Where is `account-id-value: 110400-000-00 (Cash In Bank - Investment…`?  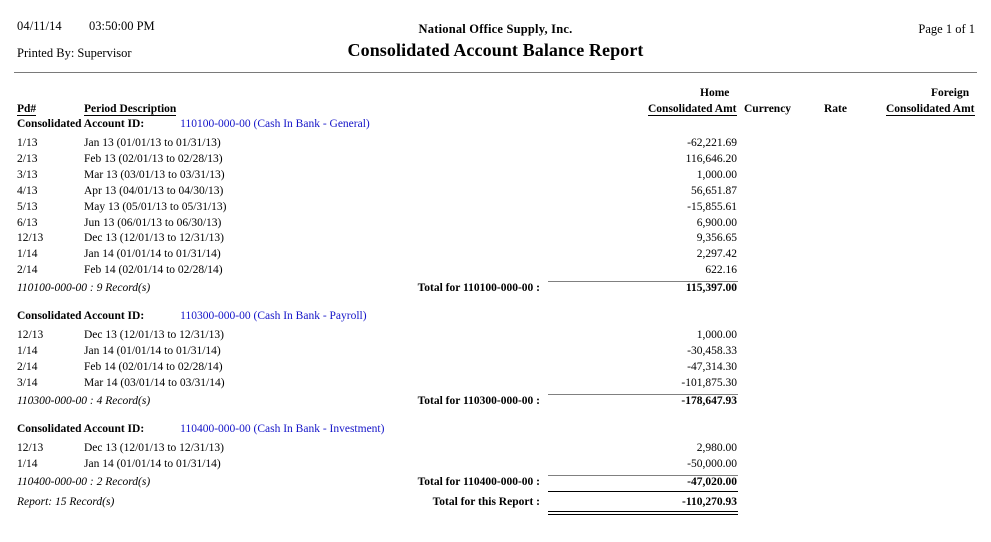 account-id-value: 110400-000-00 (Cash In Bank - Investment… is located at coordinates (282, 428).